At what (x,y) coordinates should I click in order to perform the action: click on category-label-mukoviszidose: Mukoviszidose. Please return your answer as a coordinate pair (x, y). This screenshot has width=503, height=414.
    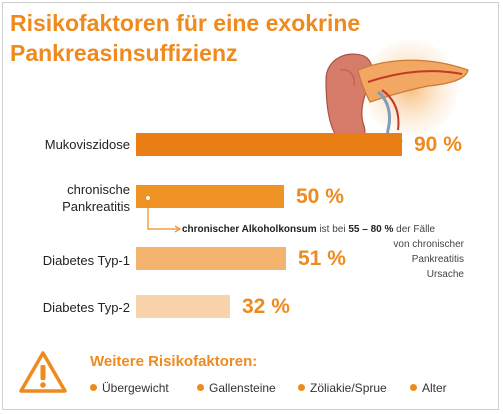
    Looking at the image, I should click on (87, 144).